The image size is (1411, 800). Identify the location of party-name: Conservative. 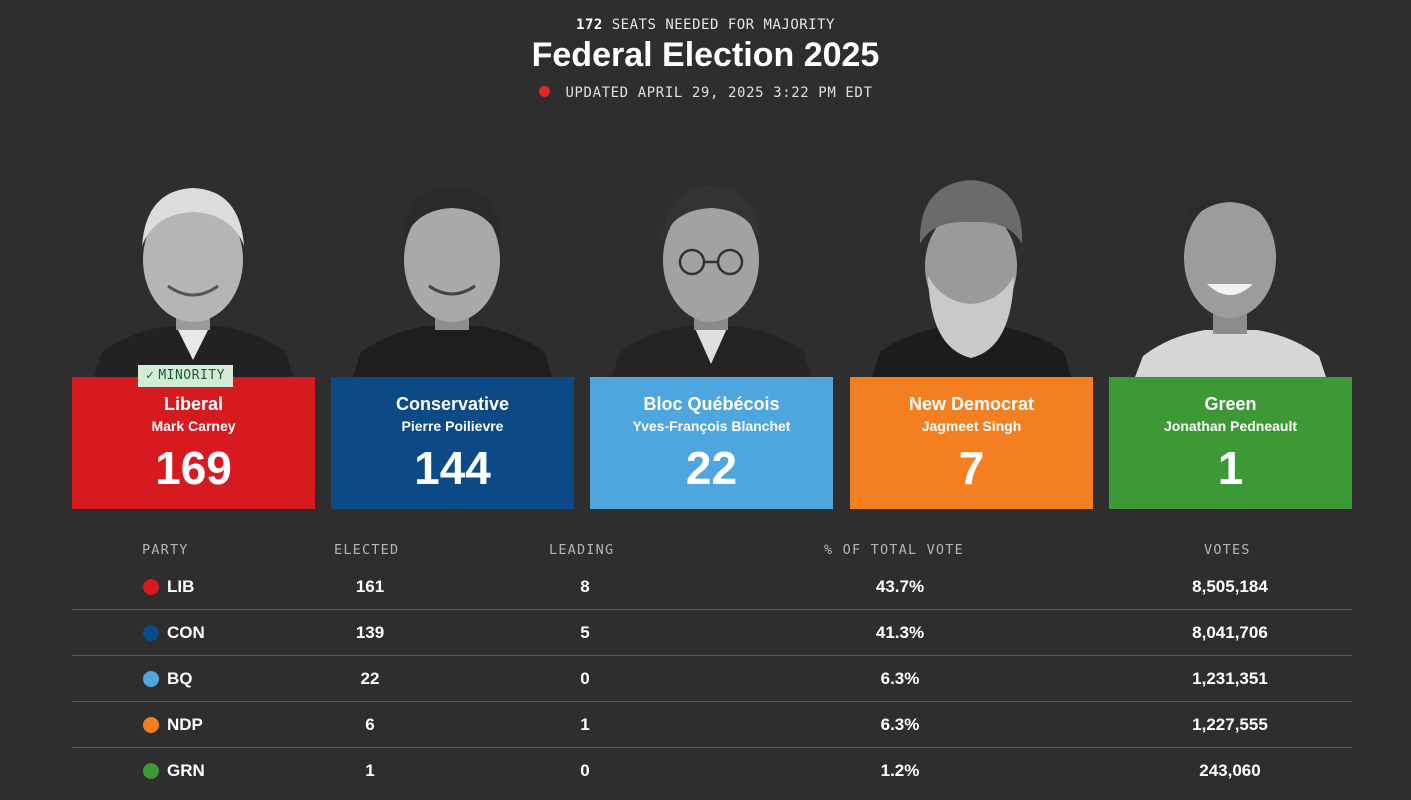
(452, 404).